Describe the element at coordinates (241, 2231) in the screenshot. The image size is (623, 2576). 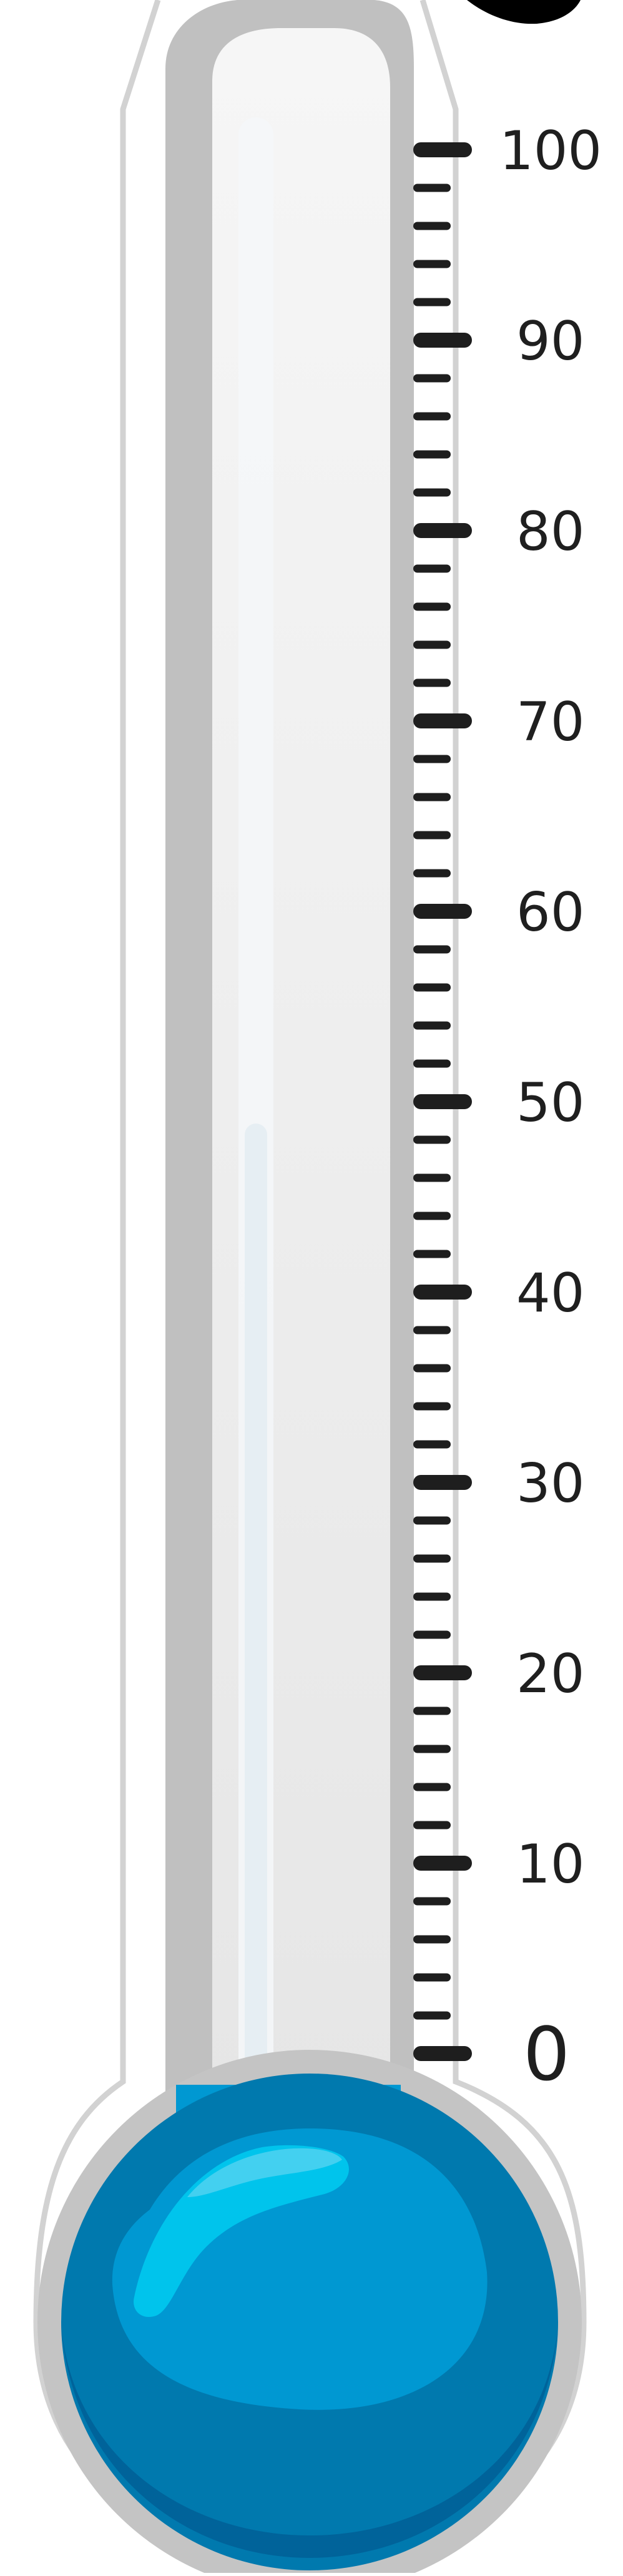
I see `bulb-highlight` at that location.